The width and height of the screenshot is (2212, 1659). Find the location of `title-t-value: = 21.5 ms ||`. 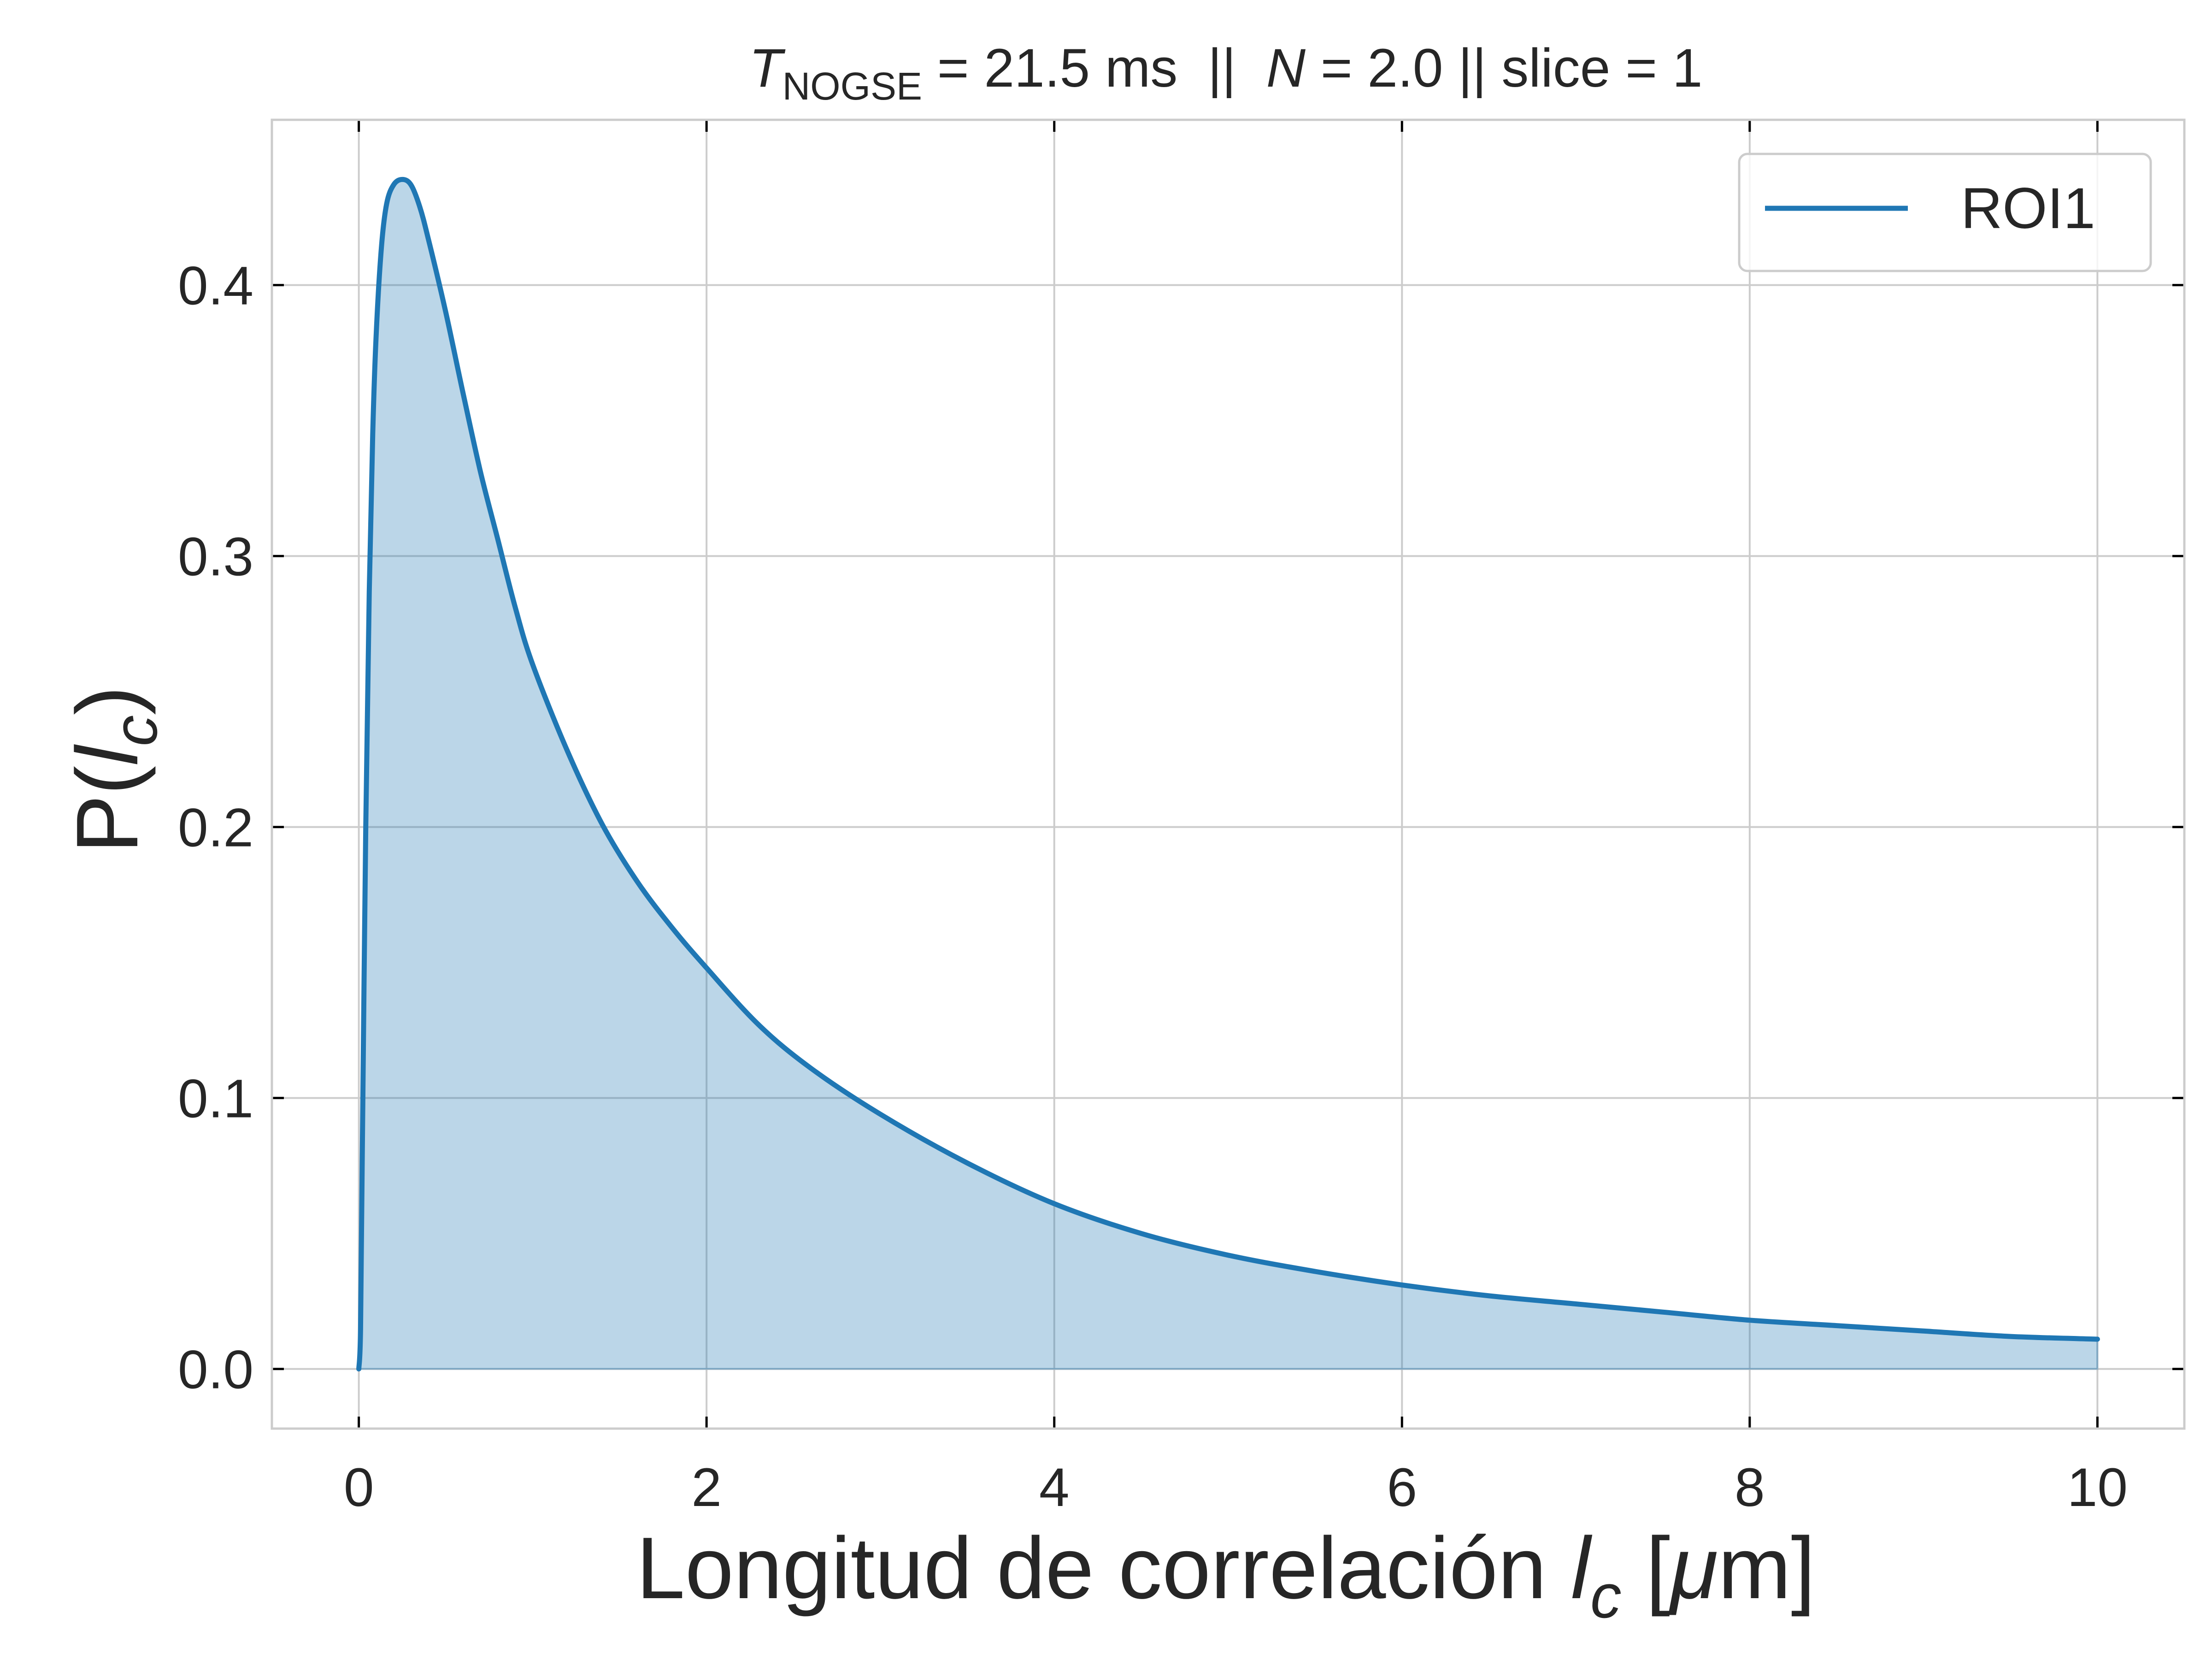

title-t-value: = 21.5 ms || is located at coordinates (1094, 68).